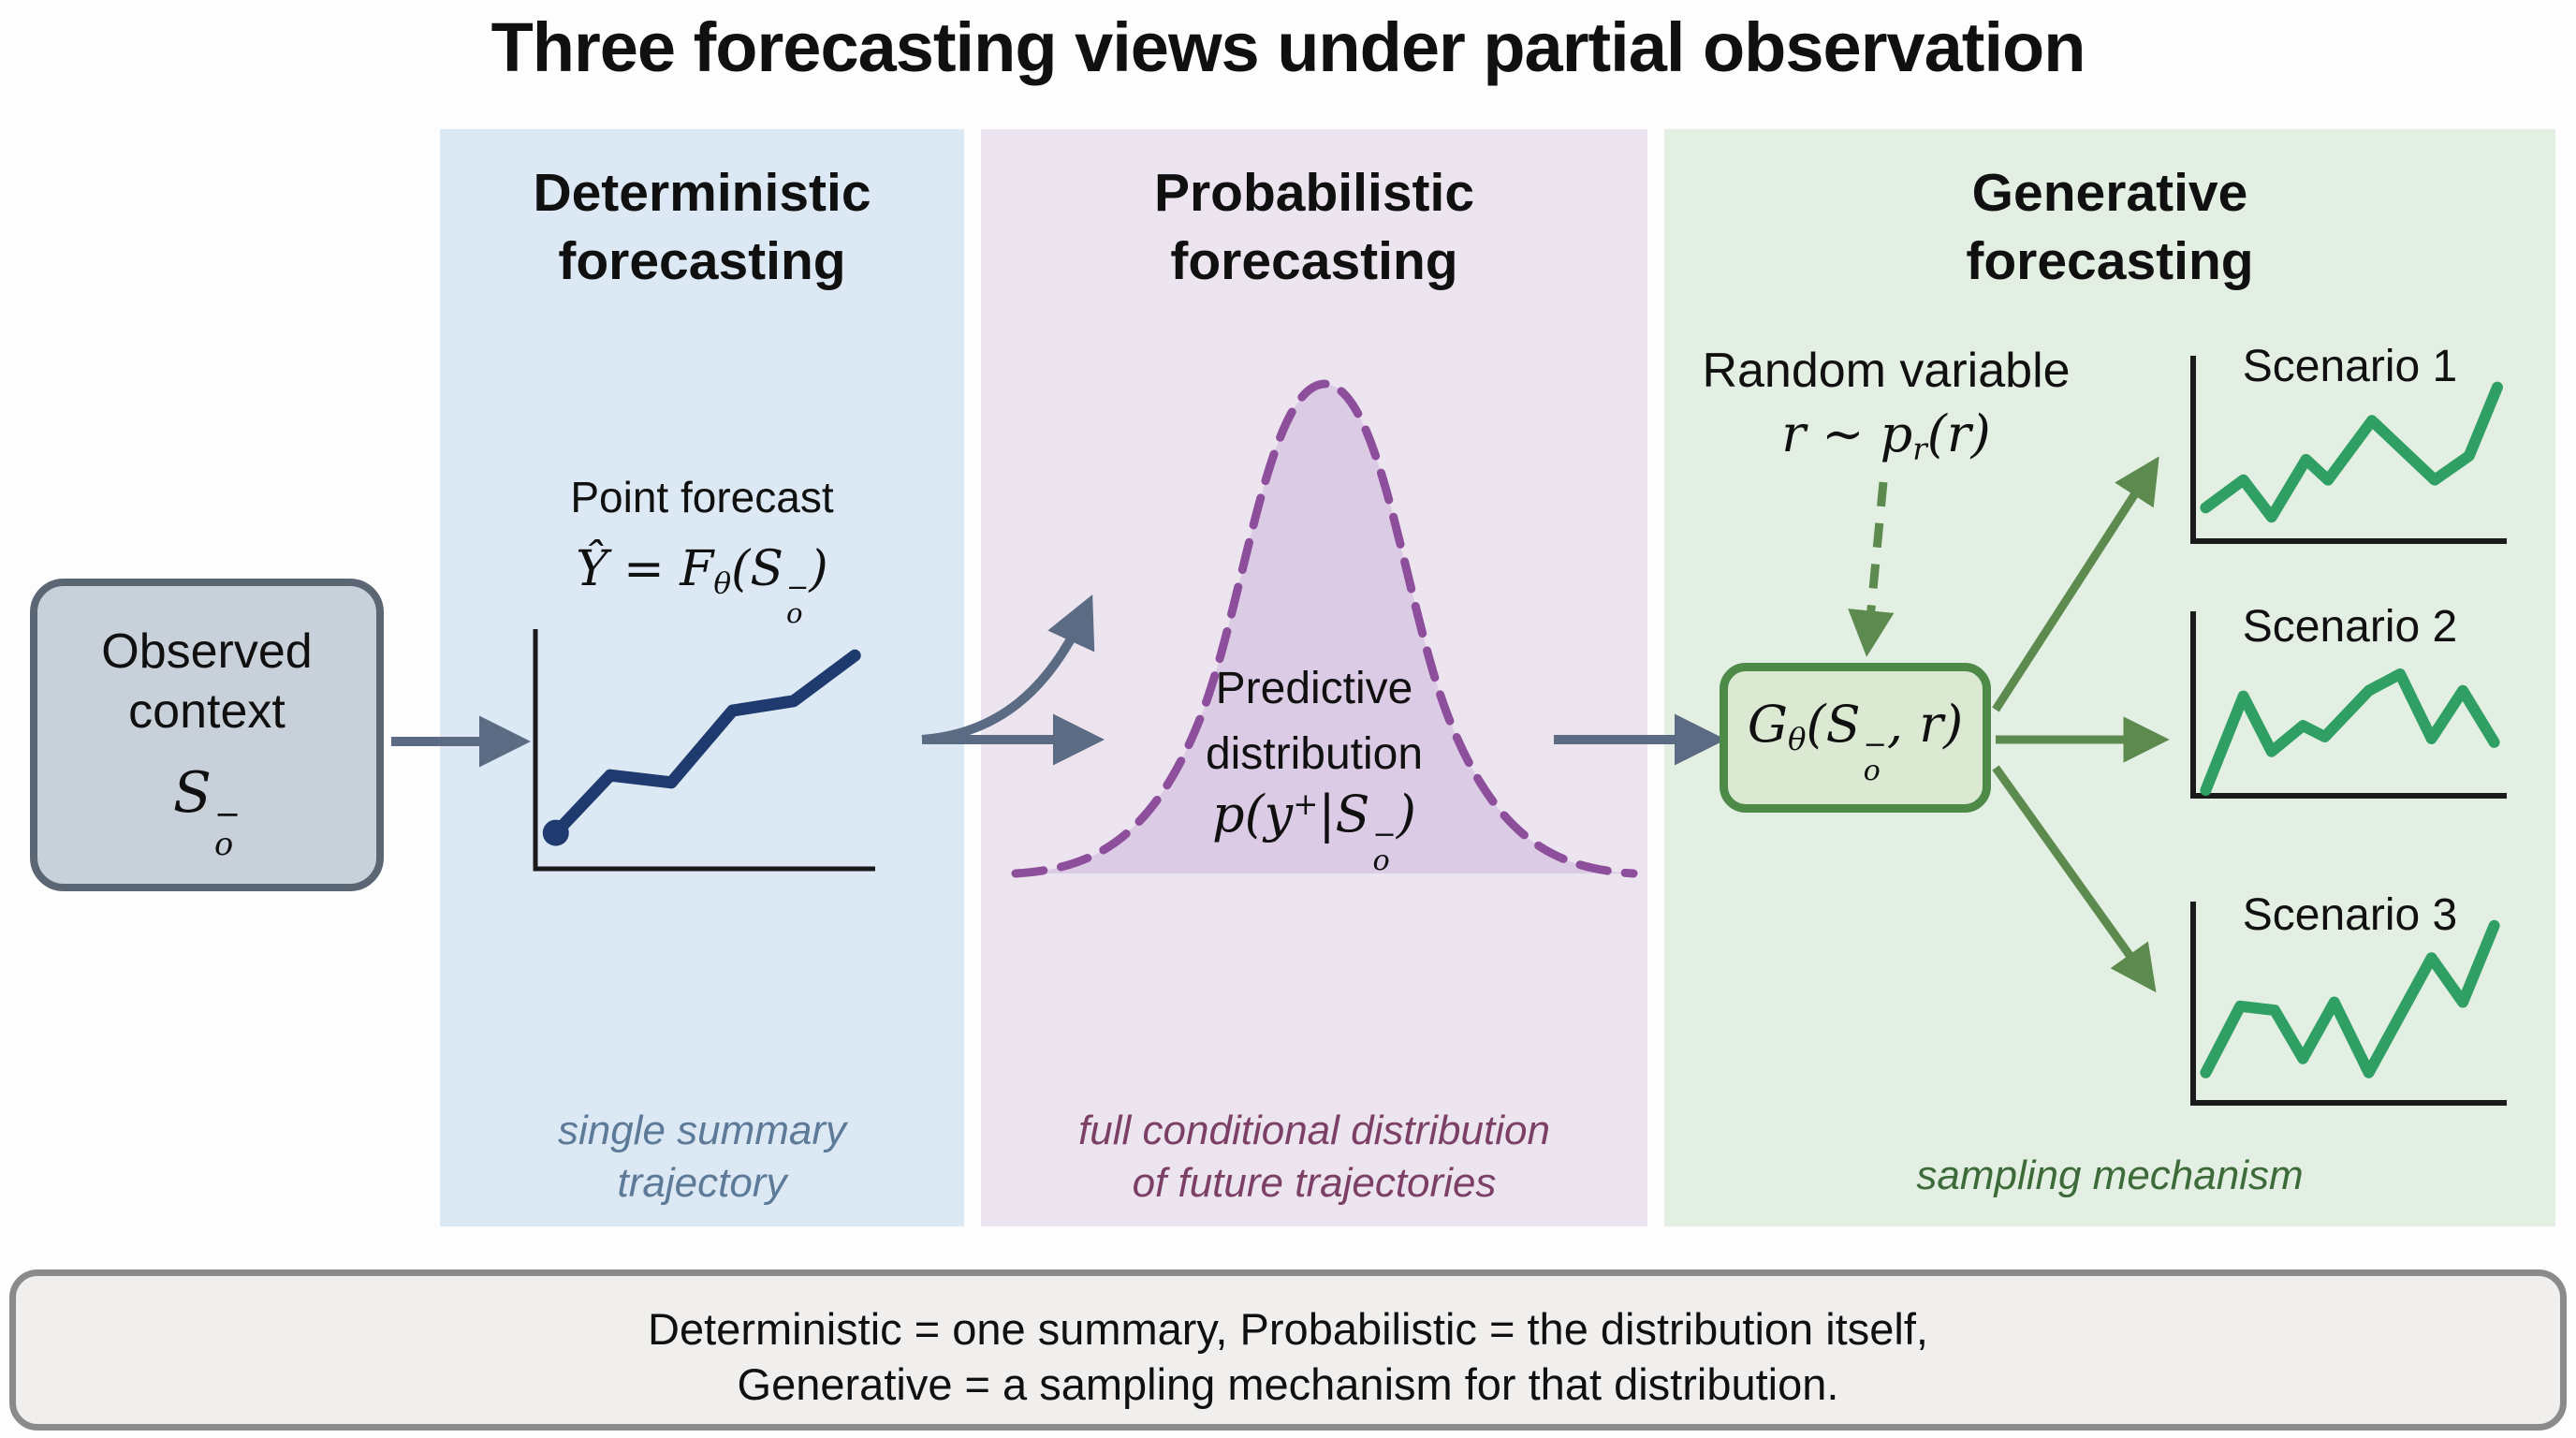 Image resolution: width=2576 pixels, height=1438 pixels. I want to click on generator-box, so click(1855, 738).